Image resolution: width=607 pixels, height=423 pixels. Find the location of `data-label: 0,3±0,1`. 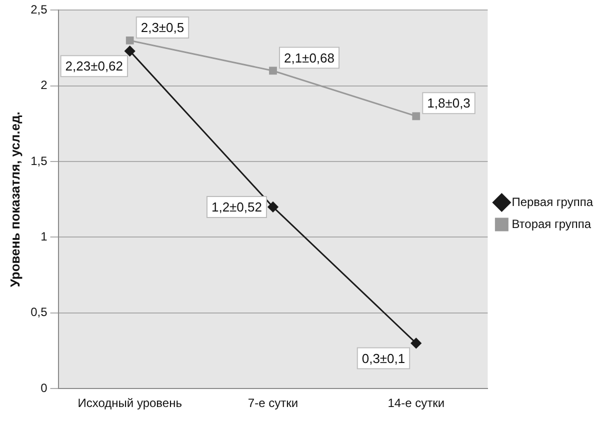

data-label: 0,3±0,1 is located at coordinates (384, 358).